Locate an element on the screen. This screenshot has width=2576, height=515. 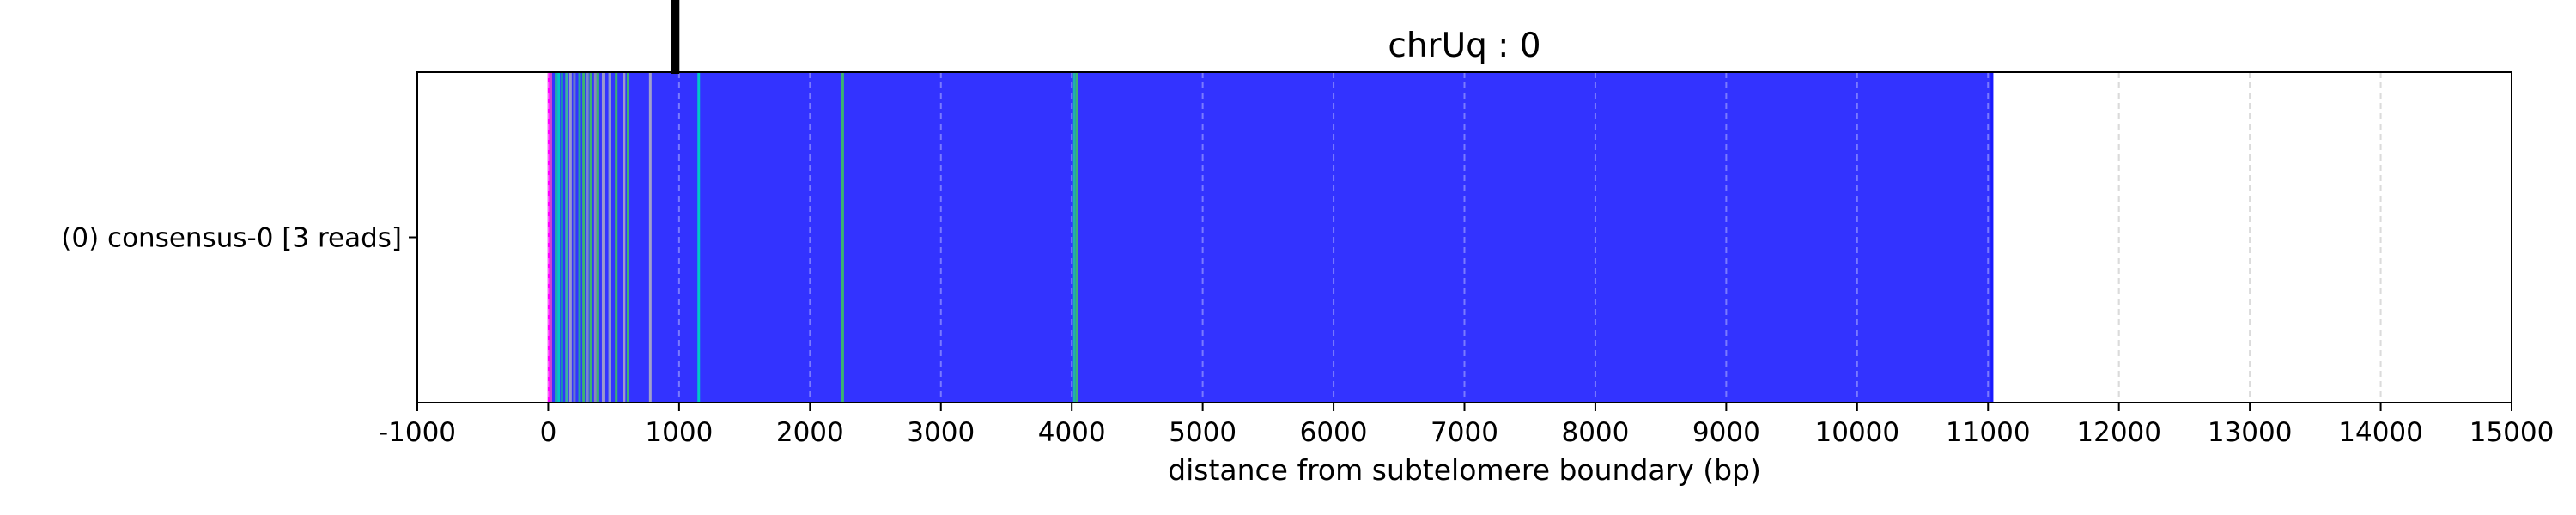
y-axis-ticks: (0) consensus-0 [3 reads] is located at coordinates (239, 238).